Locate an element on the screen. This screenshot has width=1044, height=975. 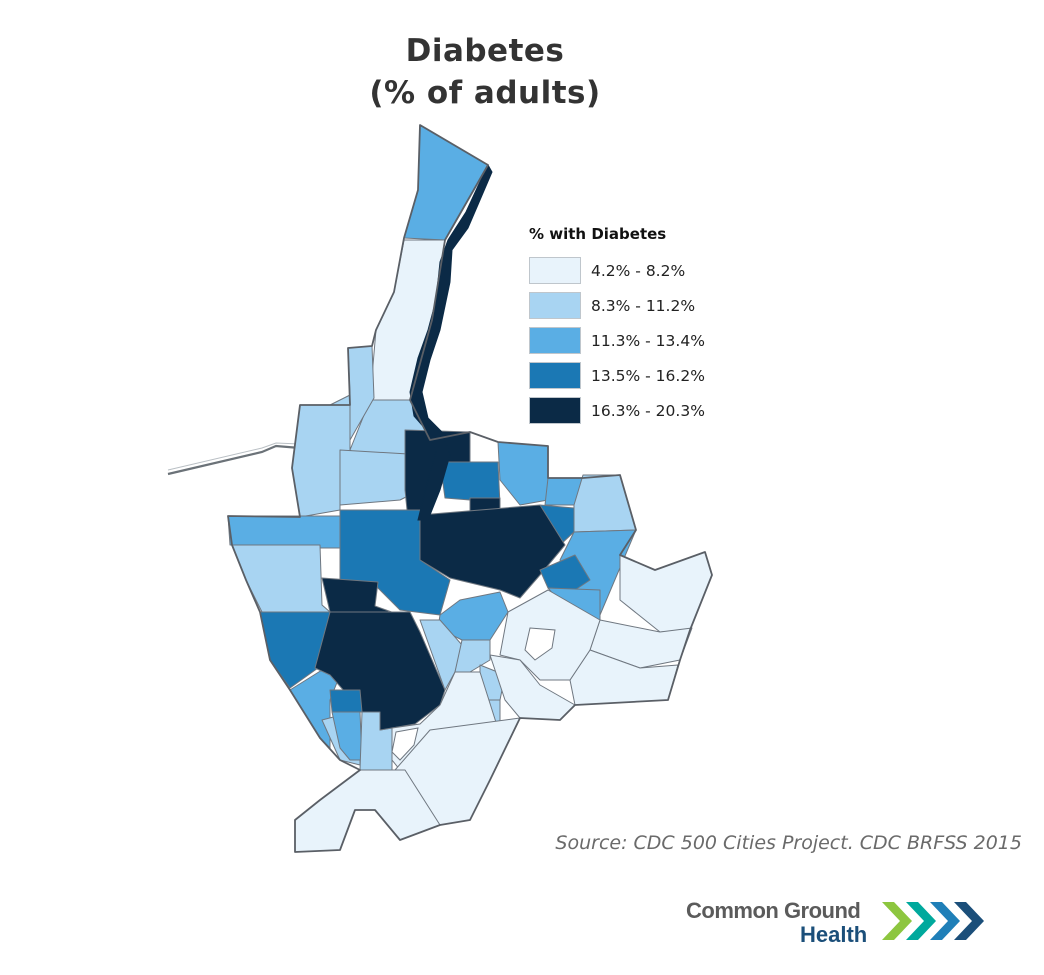
canal-line is located at coordinates (234, 460).